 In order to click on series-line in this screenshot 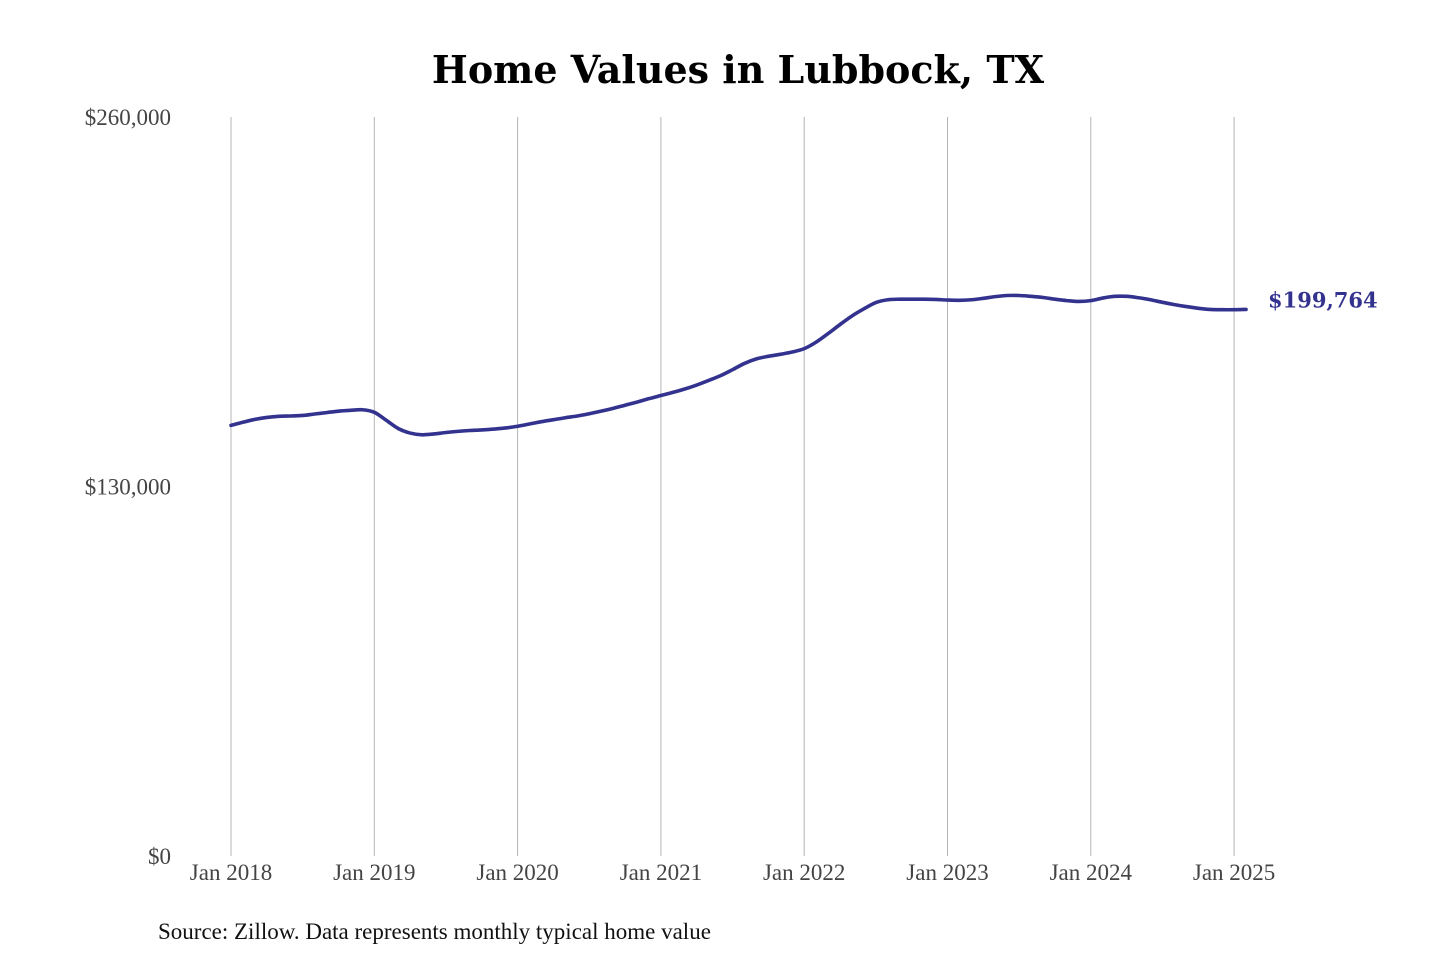, I will do `click(738, 365)`.